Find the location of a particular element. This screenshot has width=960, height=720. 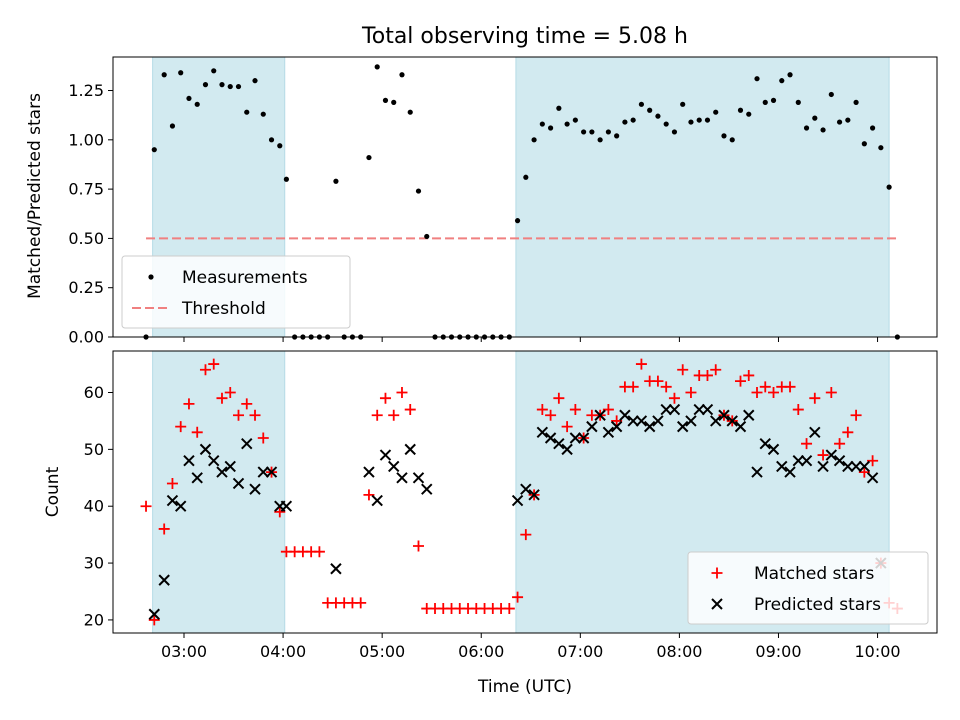

legend-label: Threshold is located at coordinates (223, 309).